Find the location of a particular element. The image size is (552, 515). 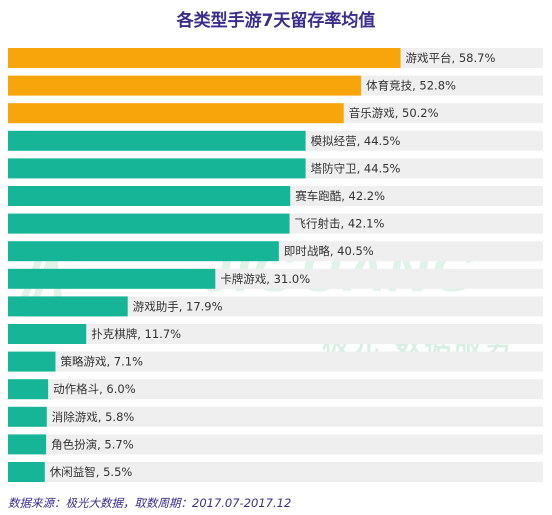

bar-label: 模拟经营, 44.5% is located at coordinates (356, 141).